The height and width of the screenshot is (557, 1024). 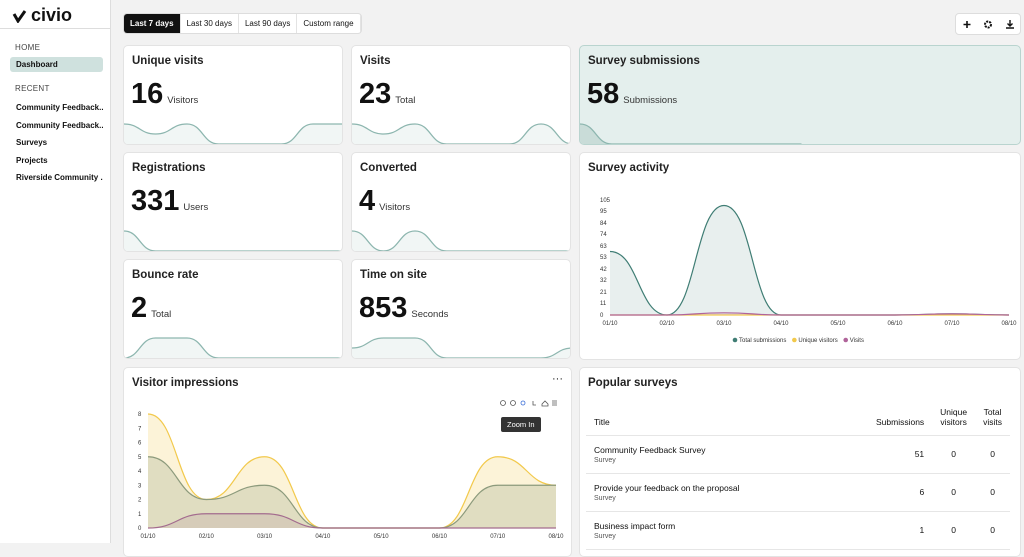 I want to click on stat-card: Survey submissions 58 Submissions, so click(x=800, y=95).